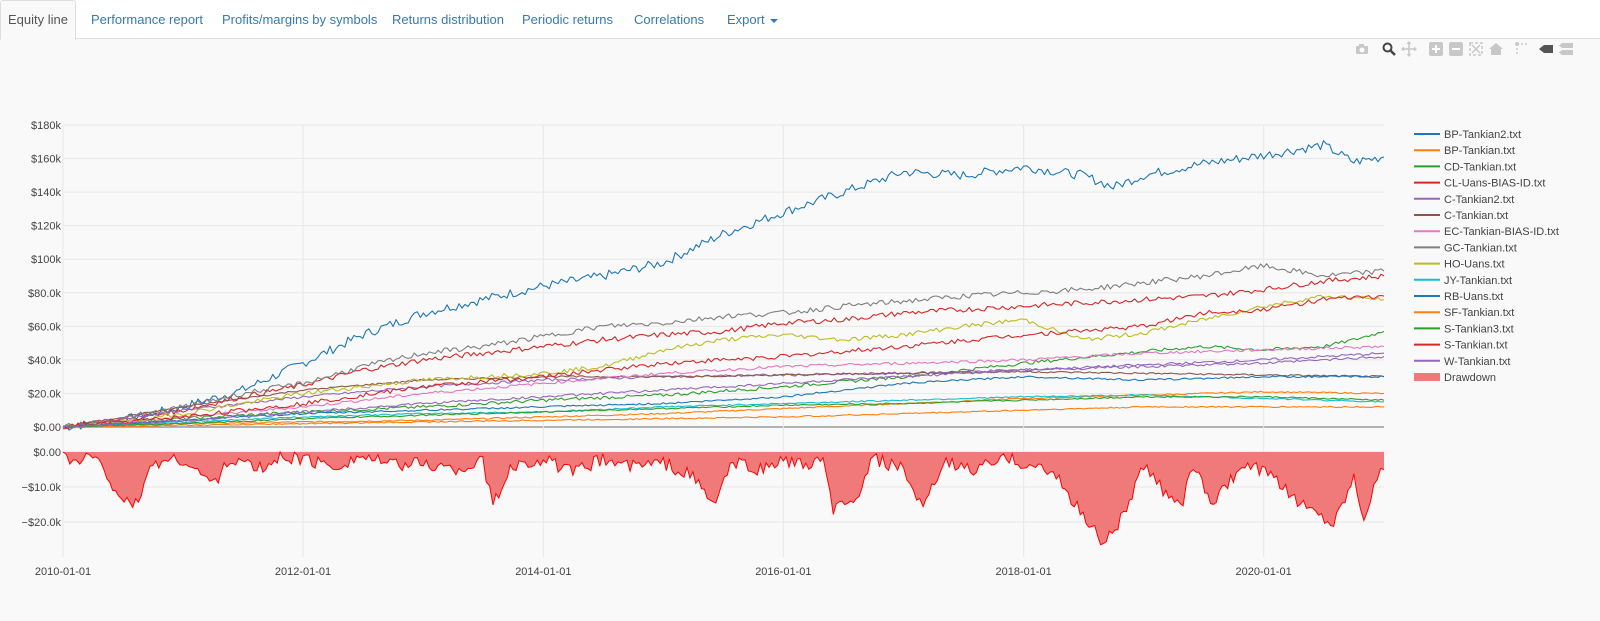 This screenshot has width=1600, height=621. I want to click on zoom-out-icon, so click(1456, 49).